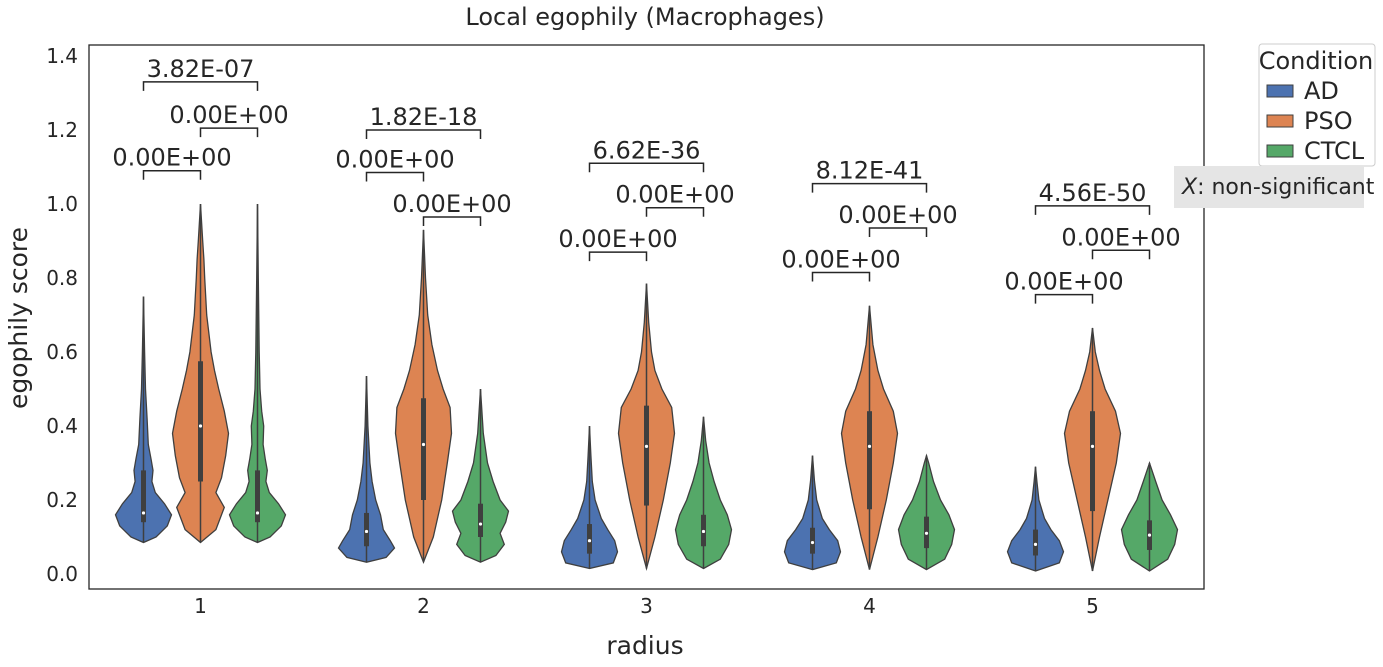 Image resolution: width=1383 pixels, height=667 pixels. What do you see at coordinates (1280, 121) in the screenshot?
I see `legend-swatch-pso` at bounding box center [1280, 121].